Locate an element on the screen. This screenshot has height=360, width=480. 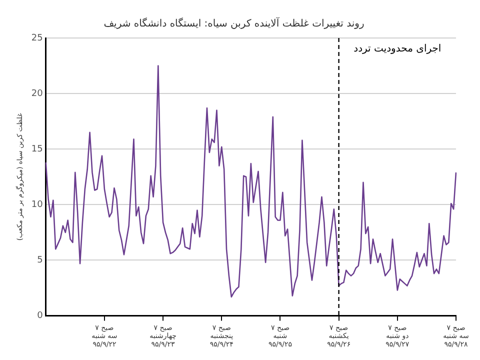
y-tick-label: 15 is located at coordinates (37, 149).